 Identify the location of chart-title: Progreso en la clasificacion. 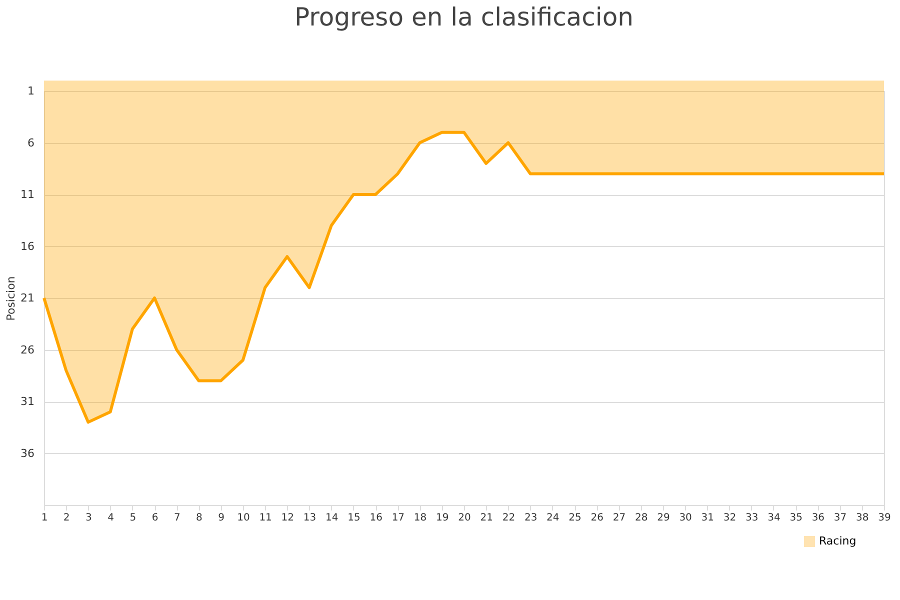
(464, 17).